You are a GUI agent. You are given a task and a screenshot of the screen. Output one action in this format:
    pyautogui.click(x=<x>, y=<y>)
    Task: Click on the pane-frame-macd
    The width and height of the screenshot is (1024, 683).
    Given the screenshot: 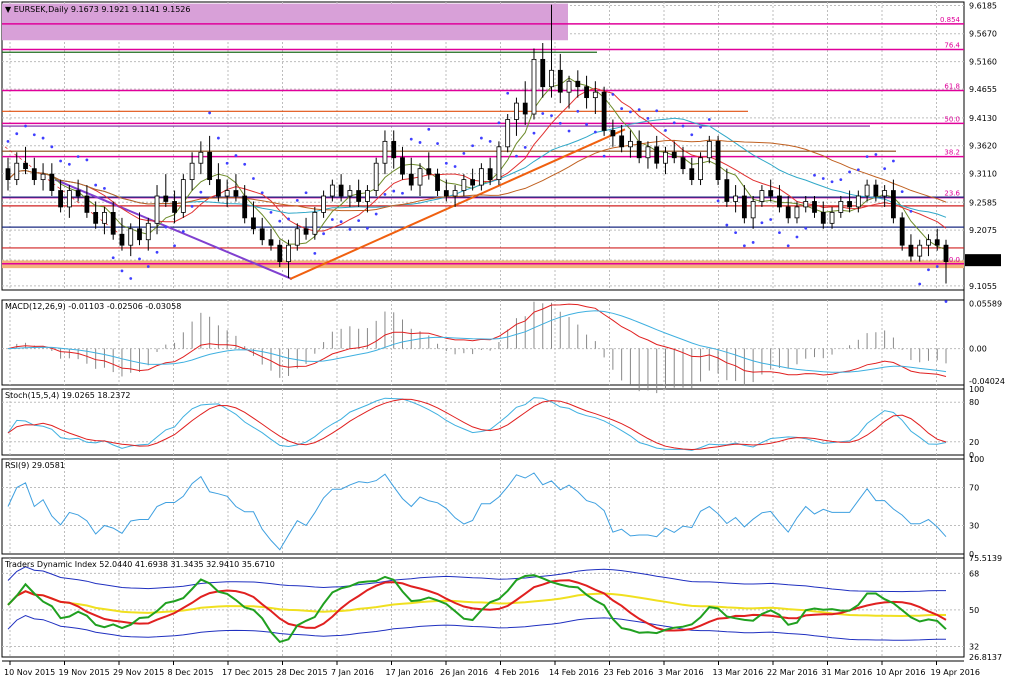 What is the action you would take?
    pyautogui.click(x=483, y=342)
    